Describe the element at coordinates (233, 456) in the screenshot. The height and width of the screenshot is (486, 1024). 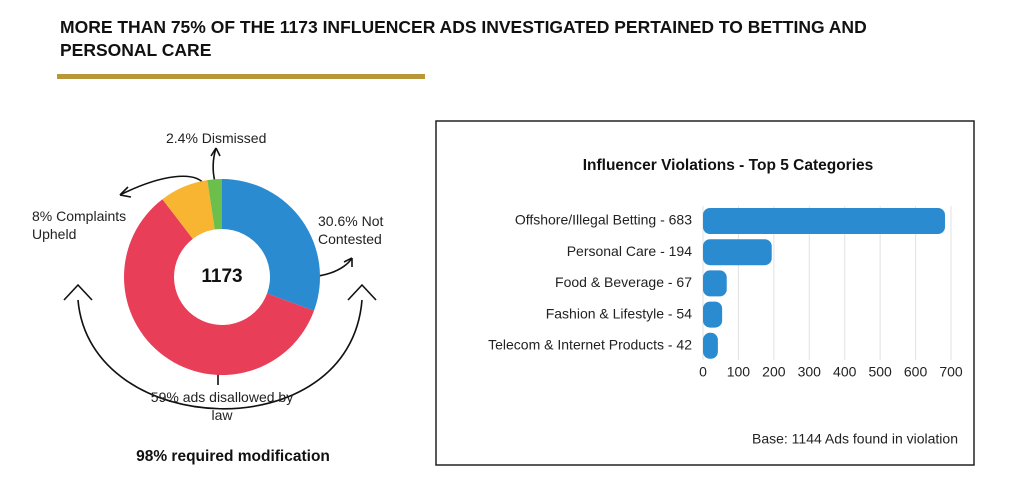
I see `footer: 98% required modification` at that location.